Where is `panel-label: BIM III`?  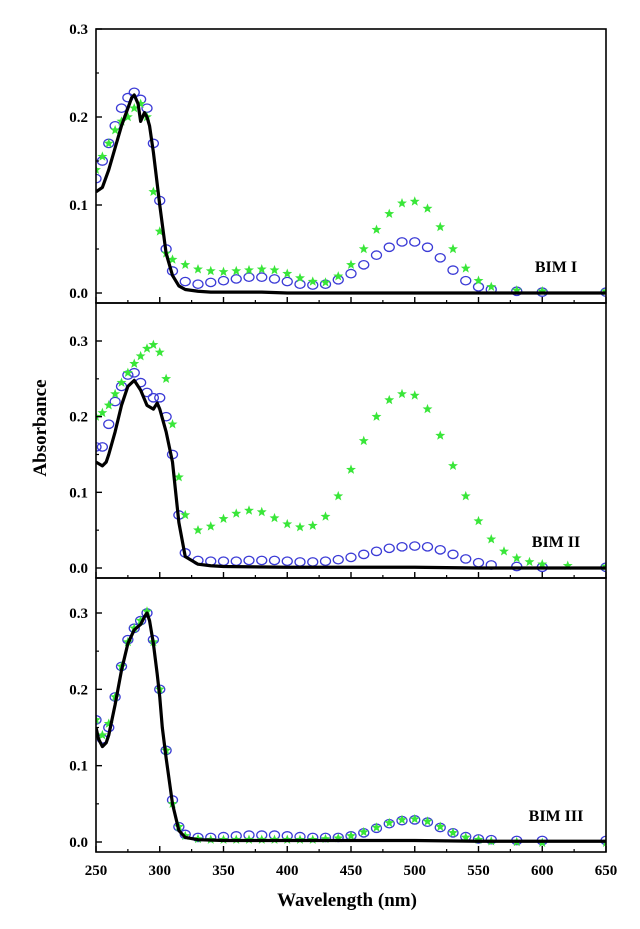
panel-label: BIM III is located at coordinates (556, 816).